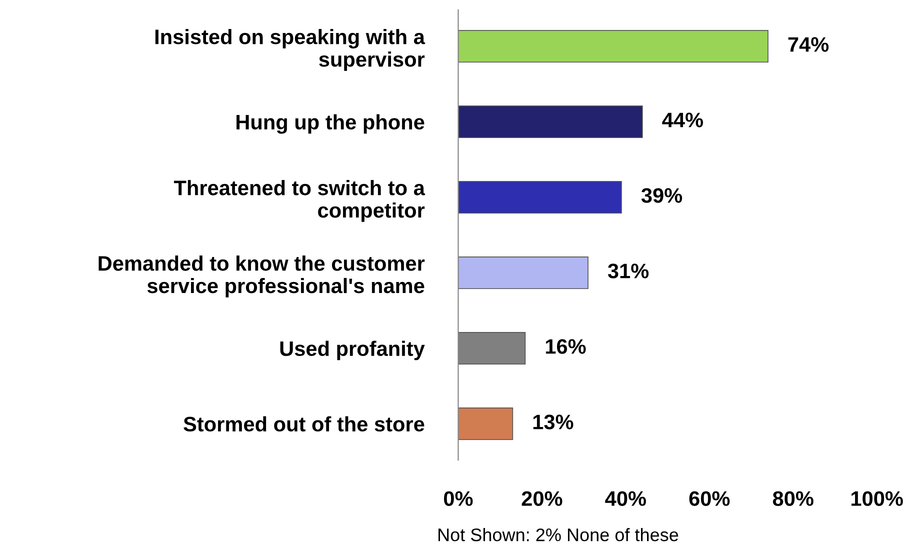  I want to click on y-tick-label: Used profanity, so click(352, 350).